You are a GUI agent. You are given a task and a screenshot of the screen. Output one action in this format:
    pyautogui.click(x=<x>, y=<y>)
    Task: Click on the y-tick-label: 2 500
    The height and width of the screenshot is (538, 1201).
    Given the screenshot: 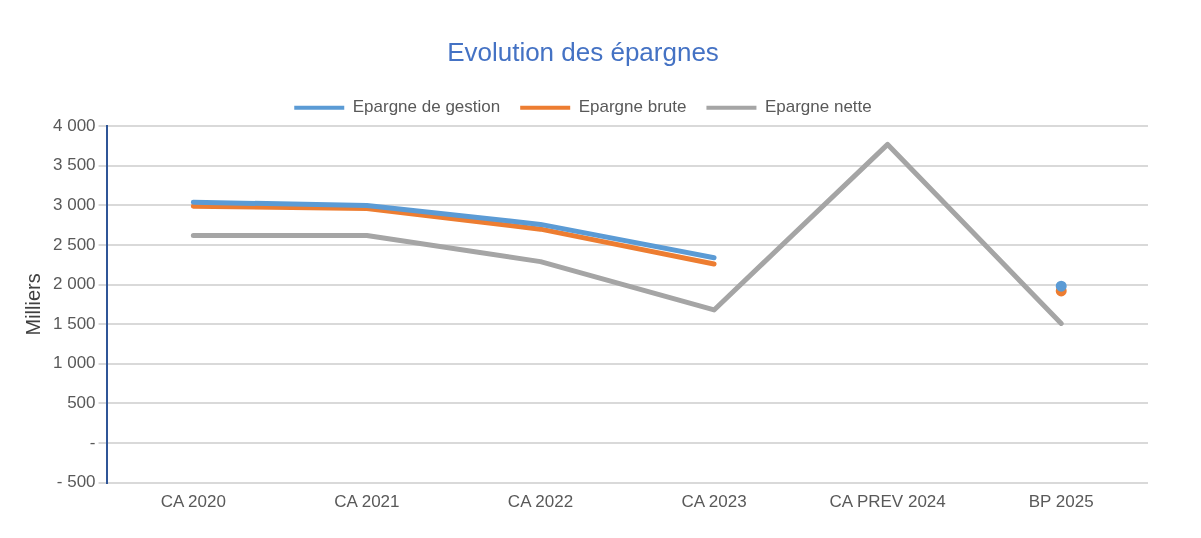 What is the action you would take?
    pyautogui.click(x=74, y=244)
    